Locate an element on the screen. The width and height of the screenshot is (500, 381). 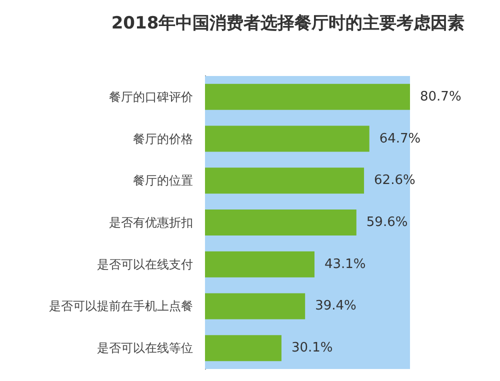
y-tick-label: 餐厅的价格 is located at coordinates (163, 139).